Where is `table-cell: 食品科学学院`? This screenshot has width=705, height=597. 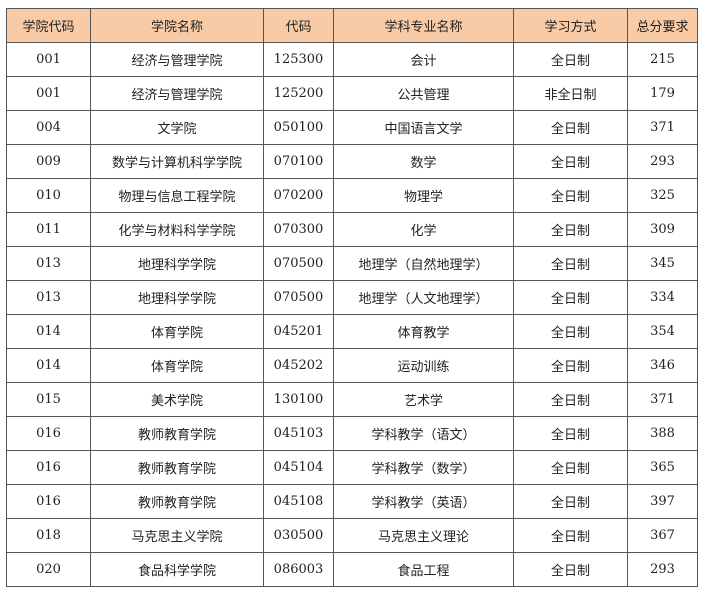 table-cell: 食品科学学院 is located at coordinates (177, 569).